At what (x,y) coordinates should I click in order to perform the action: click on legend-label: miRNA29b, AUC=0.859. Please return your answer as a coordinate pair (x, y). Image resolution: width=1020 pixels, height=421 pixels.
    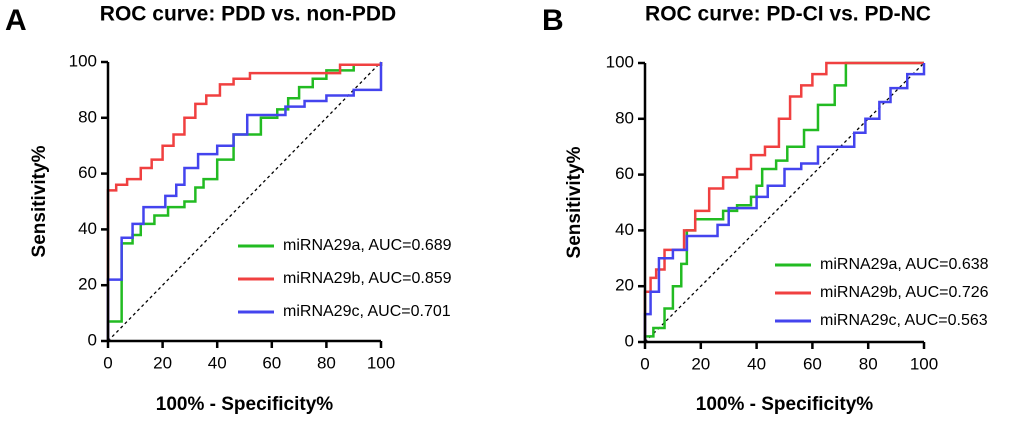
    Looking at the image, I should click on (367, 278).